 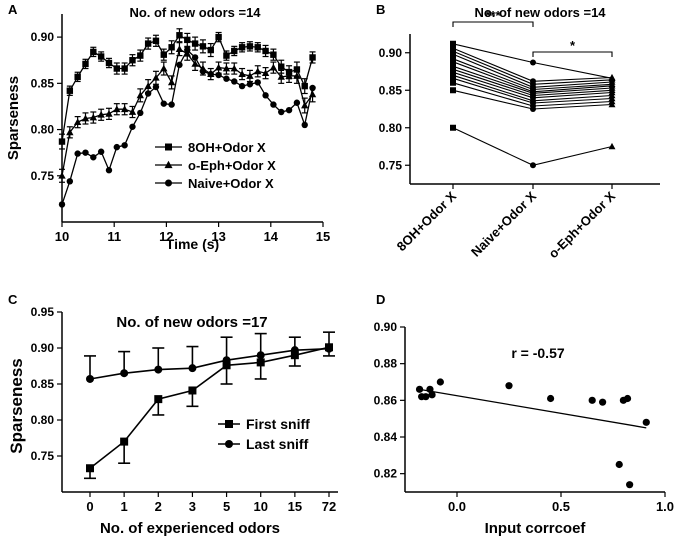 I want to click on correlation-annotation: r = -0.57, so click(x=538, y=353).